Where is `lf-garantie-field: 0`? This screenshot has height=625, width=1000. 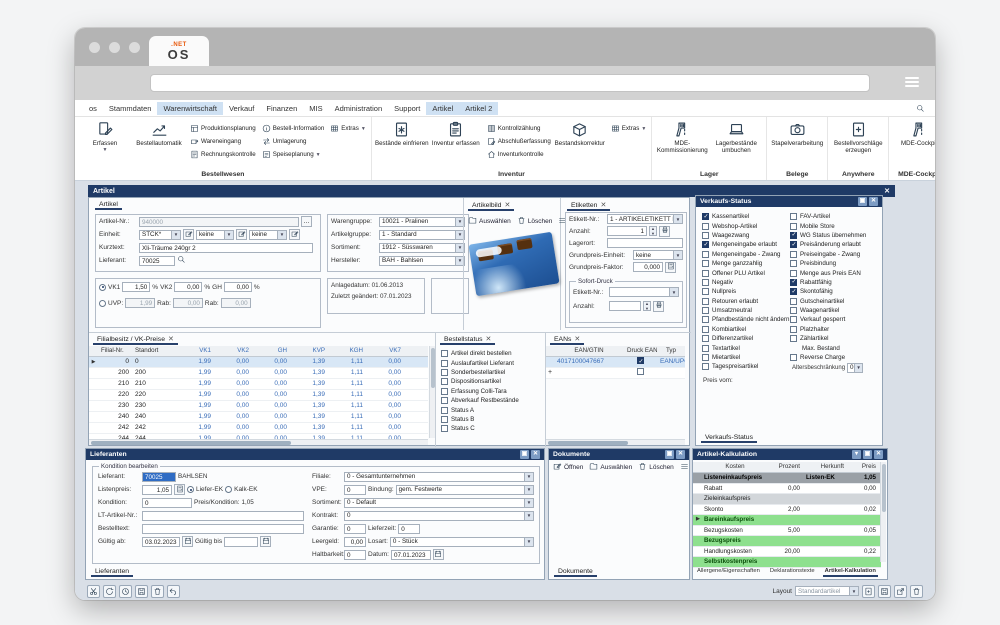 lf-garantie-field: 0 is located at coordinates (355, 528).